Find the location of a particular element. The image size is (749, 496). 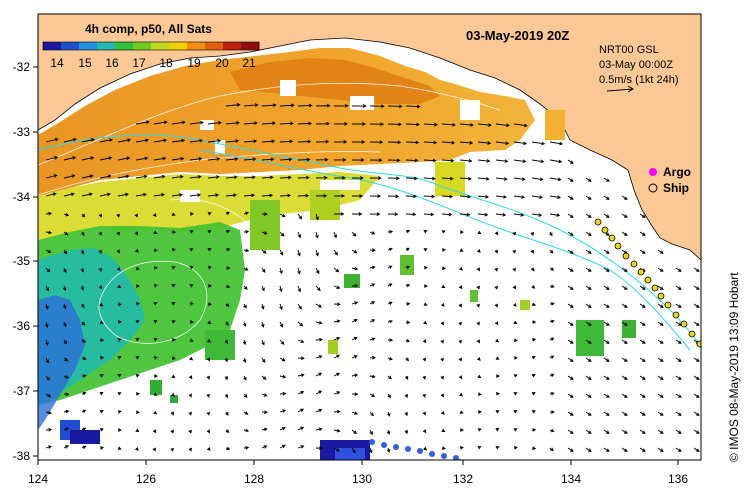

x-tick-label: 128 is located at coordinates (254, 479).